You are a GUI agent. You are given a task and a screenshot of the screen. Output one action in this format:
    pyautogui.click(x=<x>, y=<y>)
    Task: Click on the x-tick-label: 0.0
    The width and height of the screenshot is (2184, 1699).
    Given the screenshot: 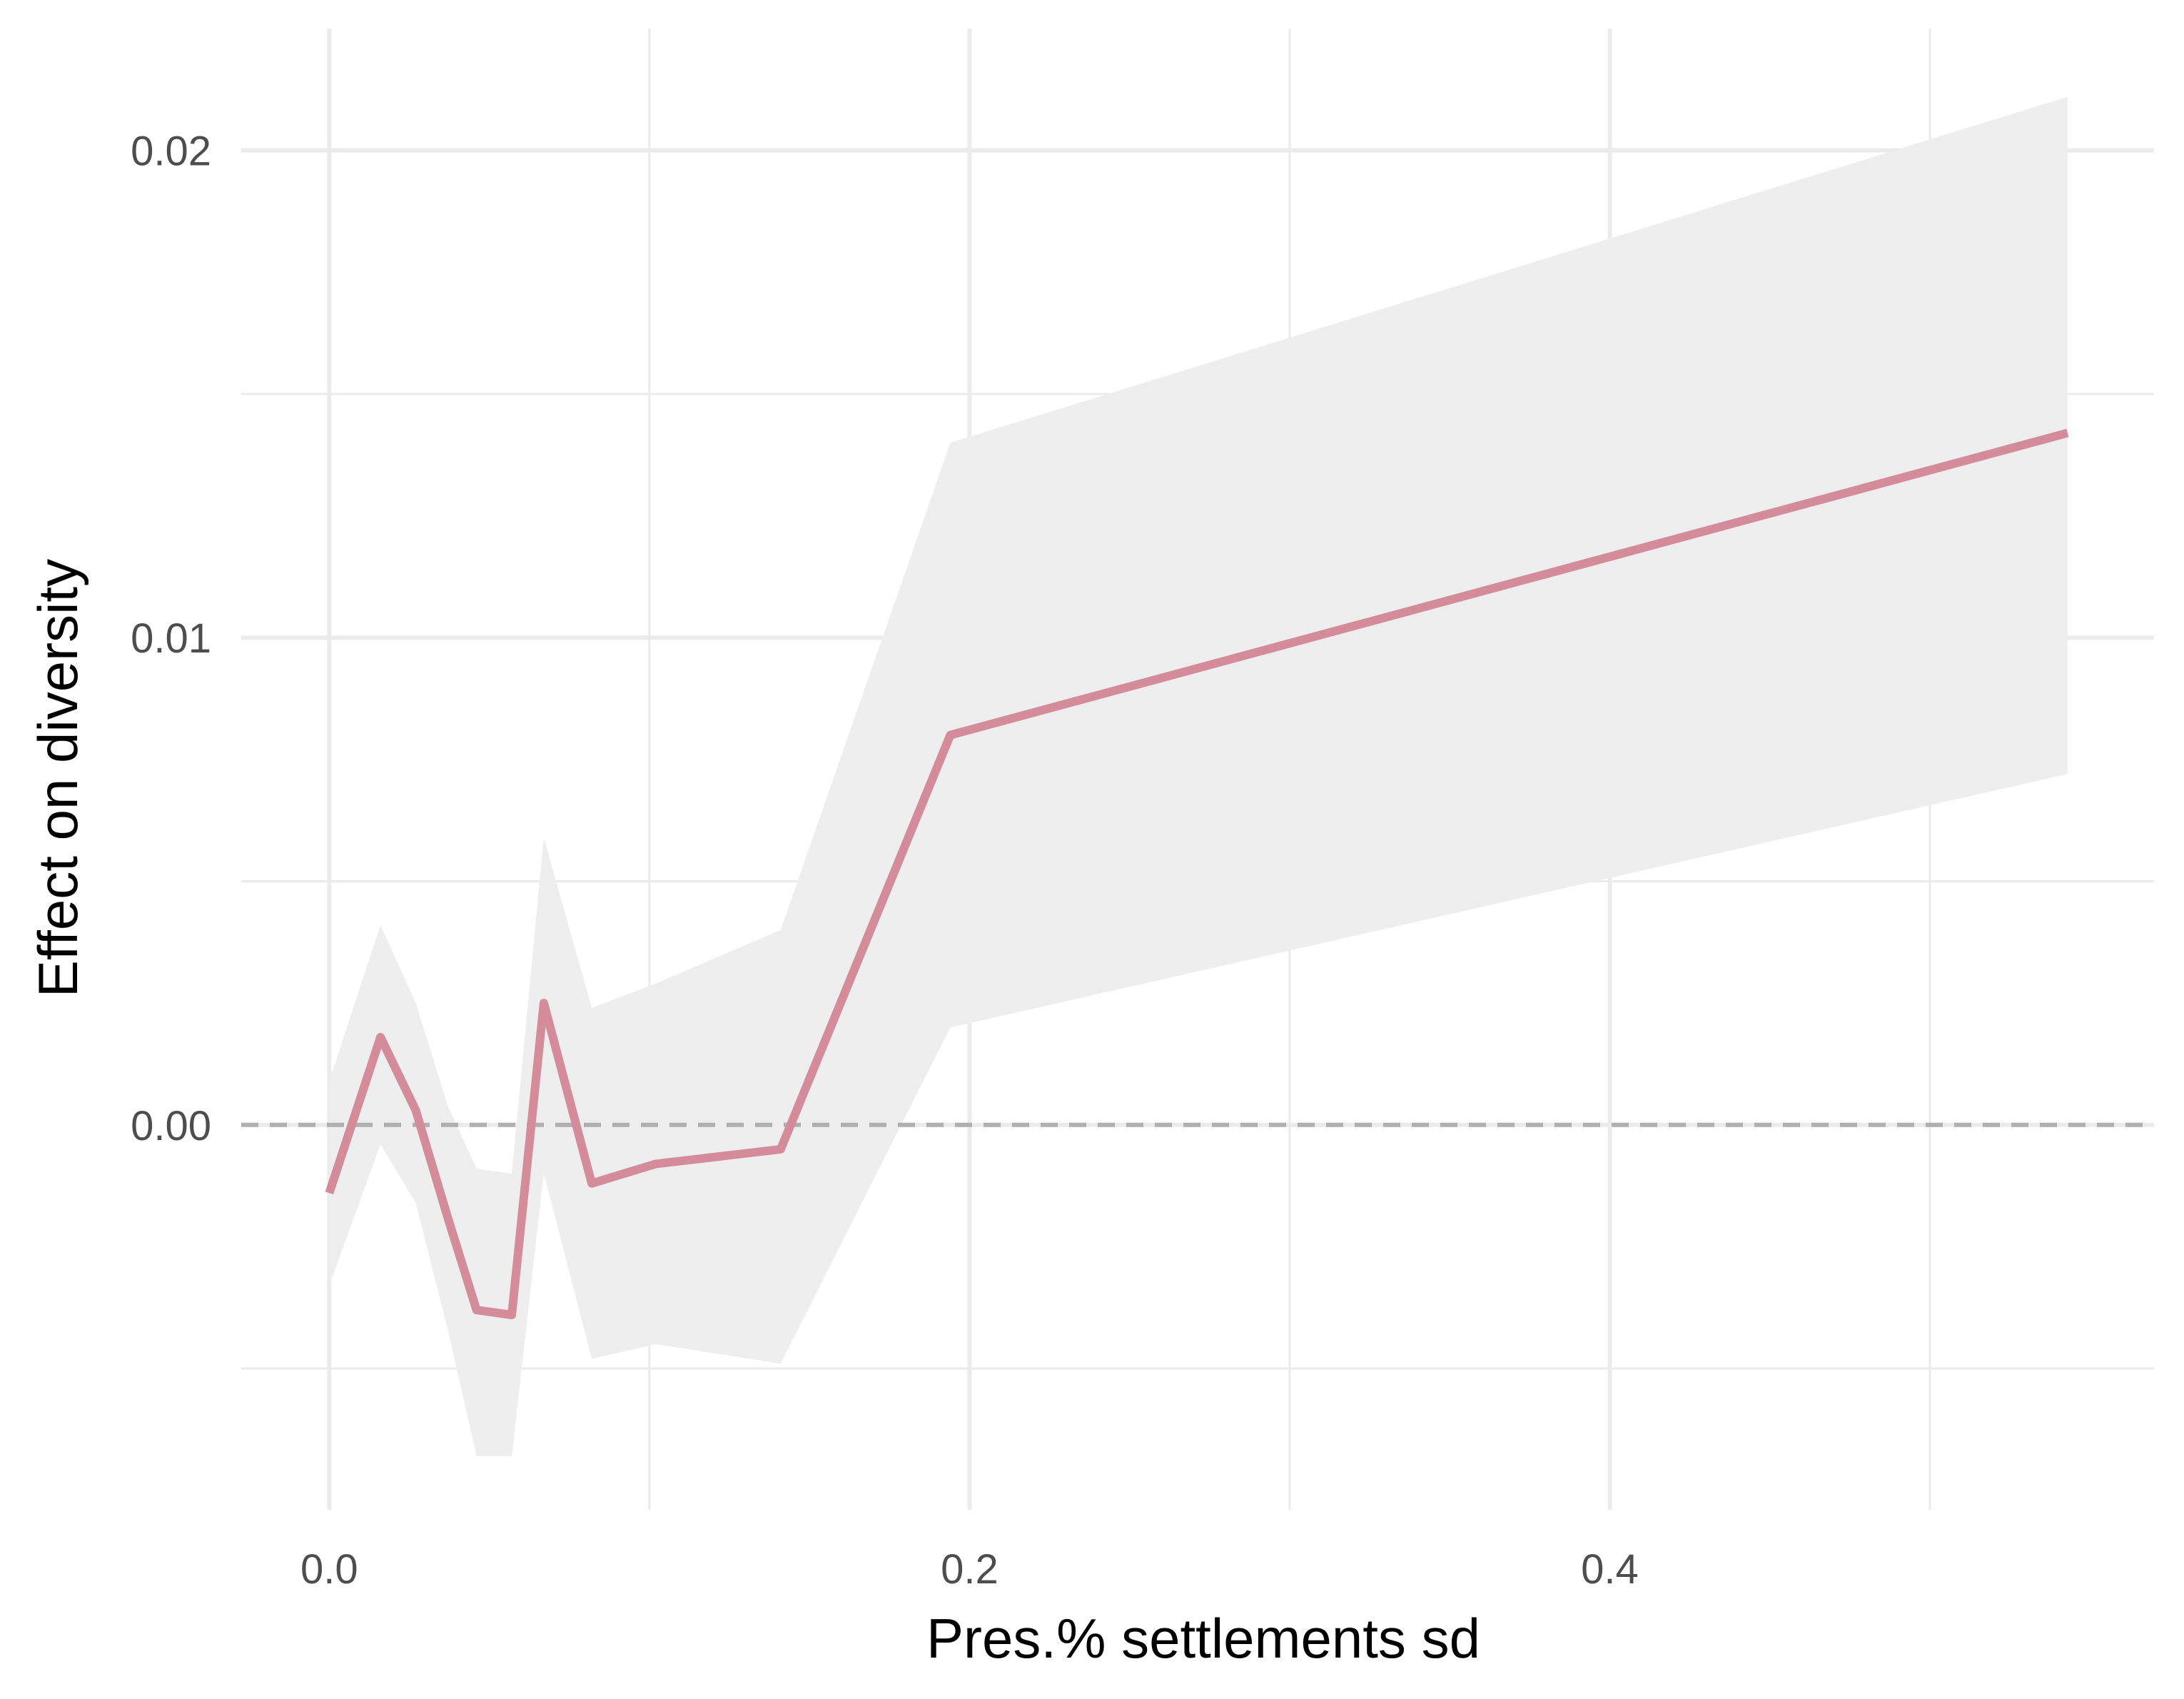 What is the action you would take?
    pyautogui.click(x=329, y=1570)
    